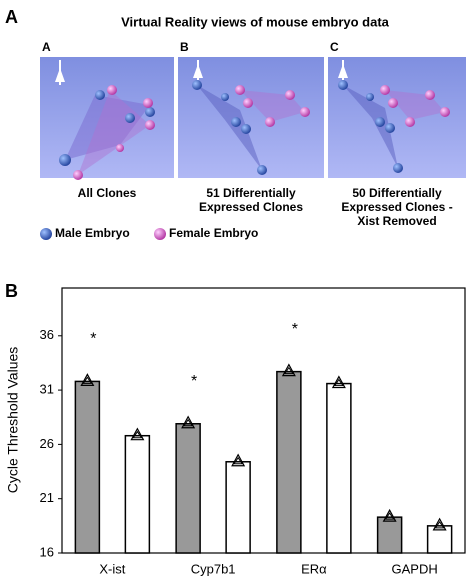 This screenshot has height=585, width=470. Describe the element at coordinates (47, 334) in the screenshot. I see `y-tick-label: 36` at that location.